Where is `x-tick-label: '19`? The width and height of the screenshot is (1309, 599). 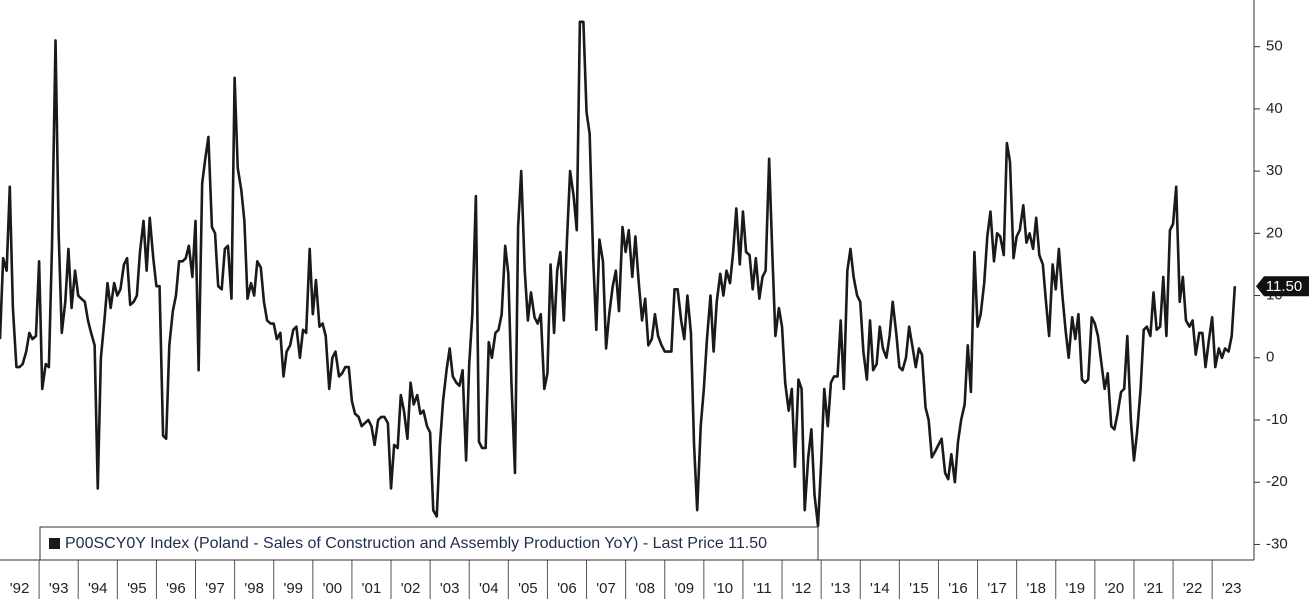
x-tick-label: '19 is located at coordinates (1076, 588).